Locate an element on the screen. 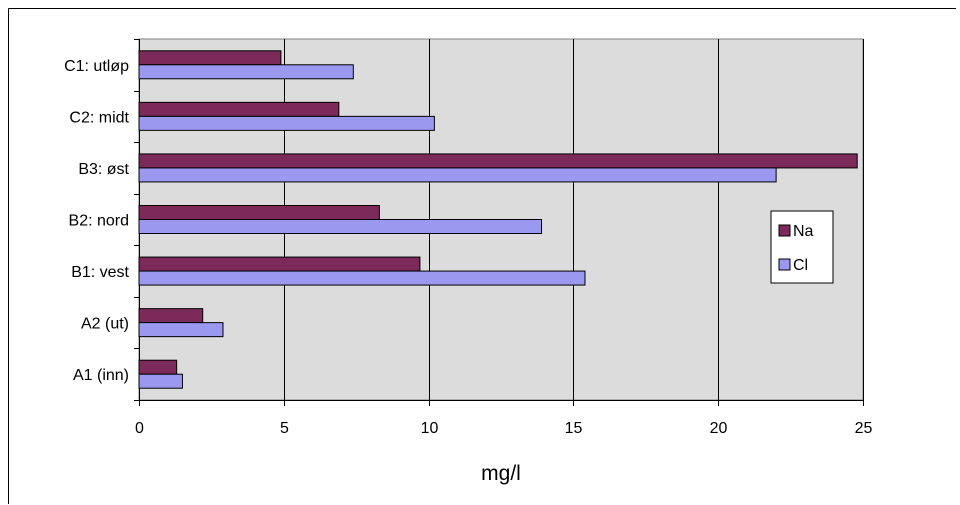  y-tick-label: A2 (ut) is located at coordinates (105, 324).